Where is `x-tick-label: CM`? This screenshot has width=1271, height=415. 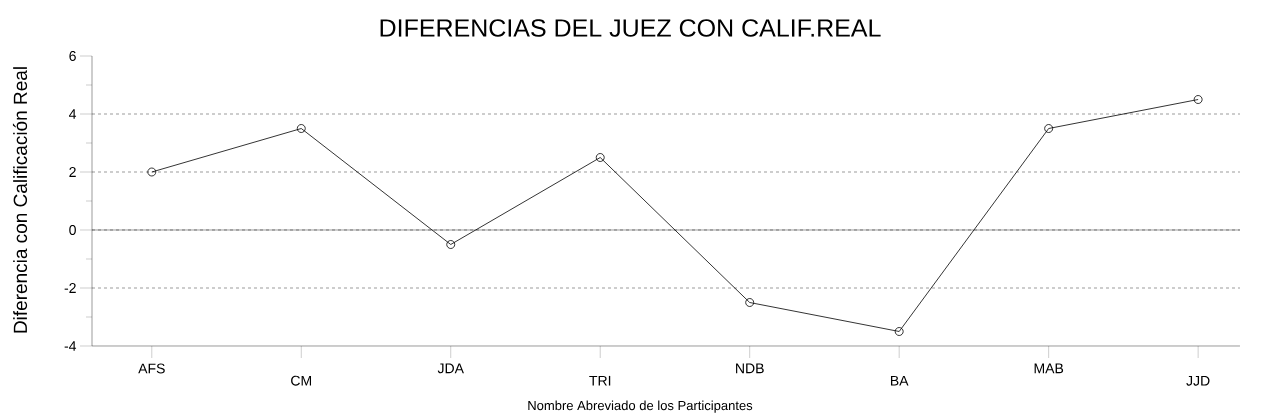
x-tick-label: CM is located at coordinates (301, 380).